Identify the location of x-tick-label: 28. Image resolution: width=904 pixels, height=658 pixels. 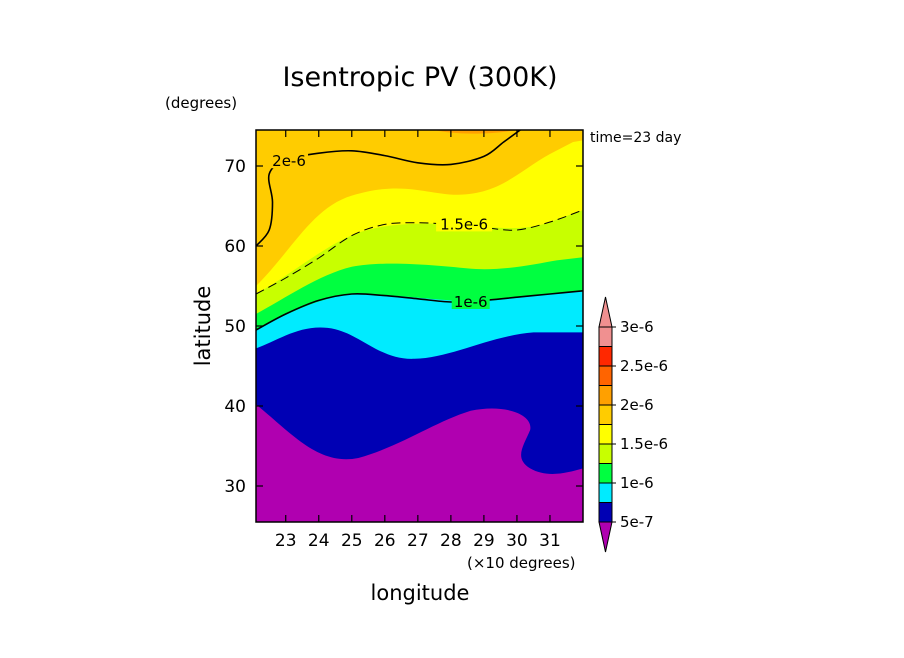
(451, 541).